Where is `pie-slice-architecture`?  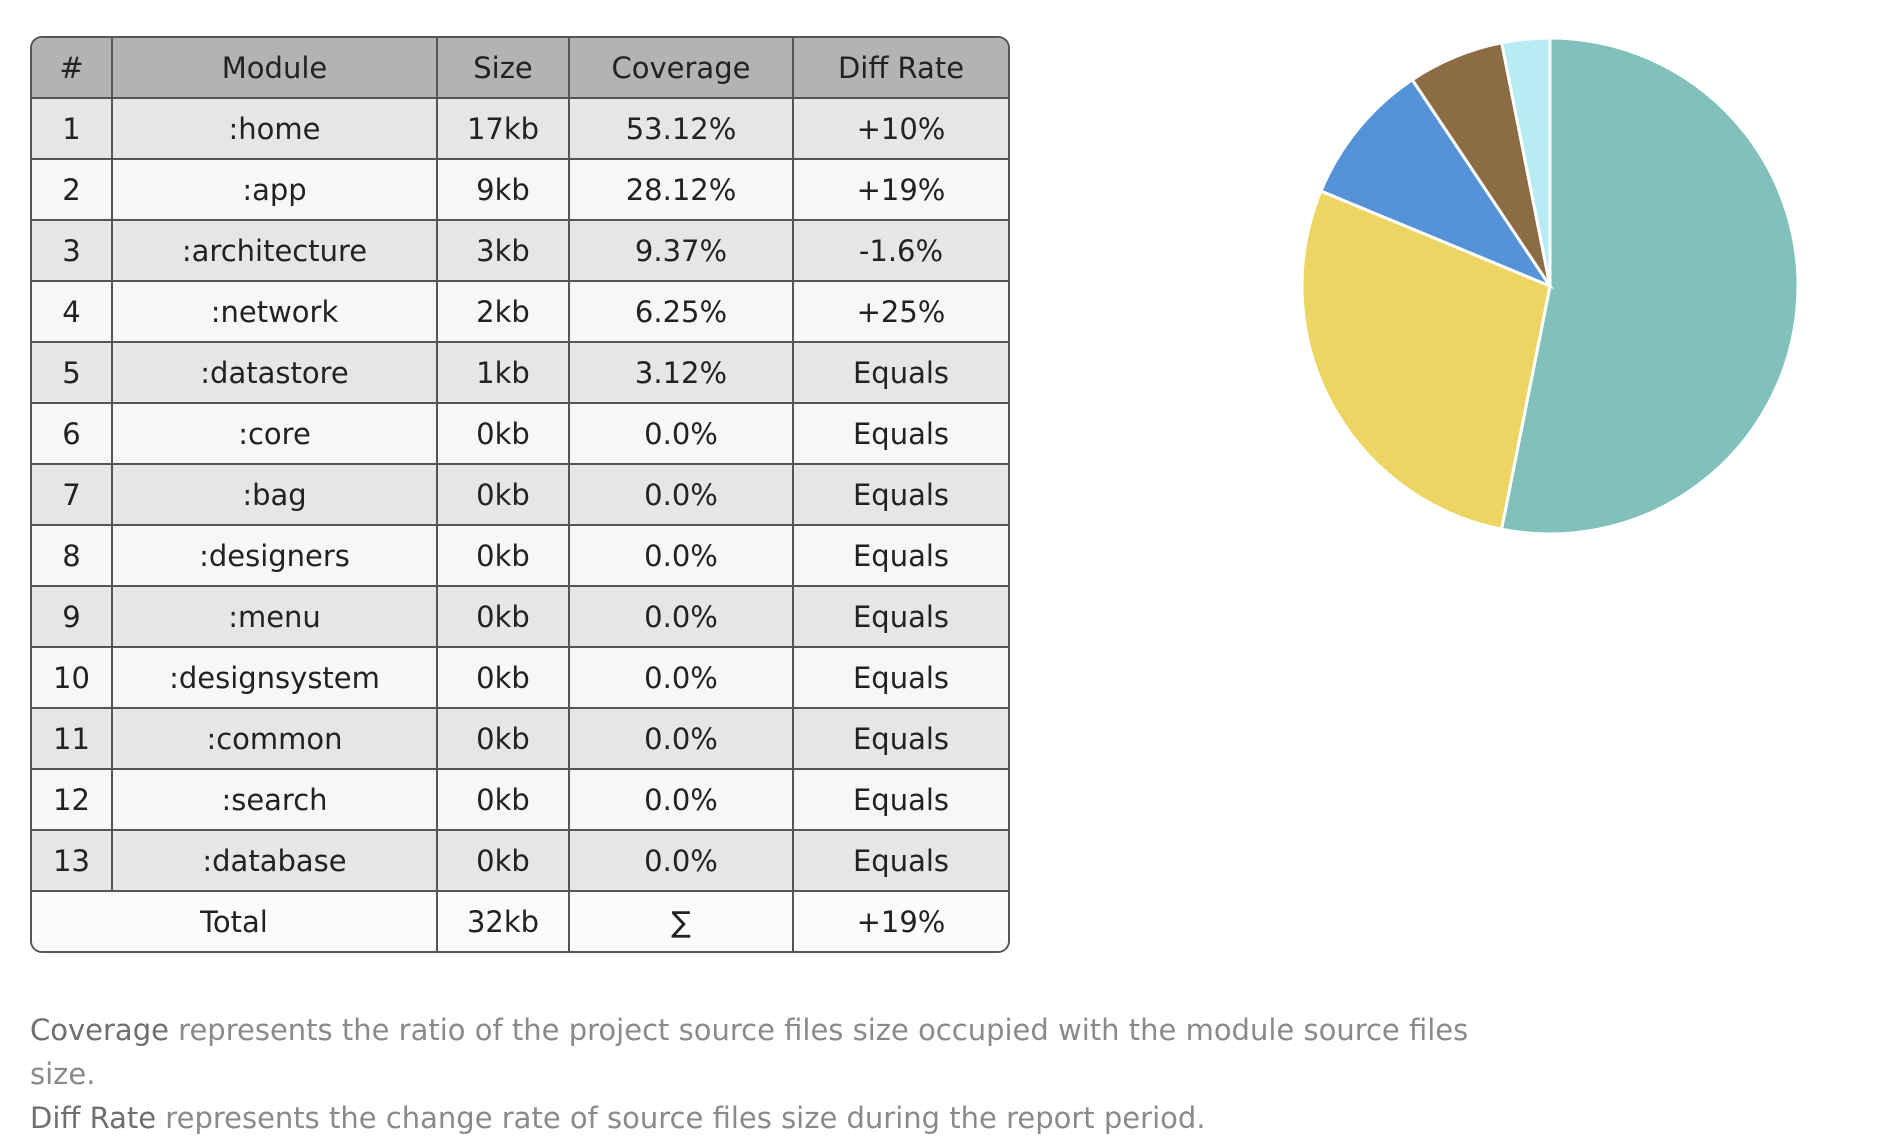
pie-slice-architecture is located at coordinates (1436, 183).